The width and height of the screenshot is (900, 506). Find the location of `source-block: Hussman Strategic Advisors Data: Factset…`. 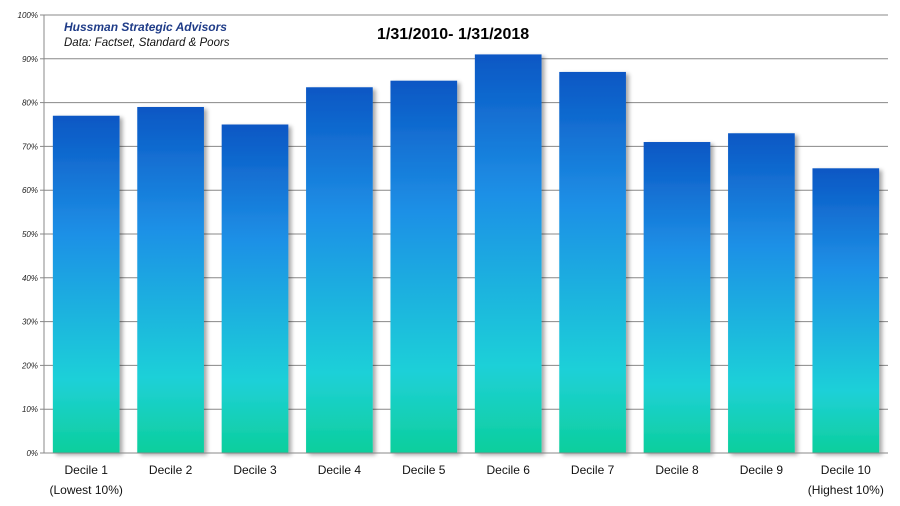

source-block: Hussman Strategic Advisors Data: Factset… is located at coordinates (147, 35).